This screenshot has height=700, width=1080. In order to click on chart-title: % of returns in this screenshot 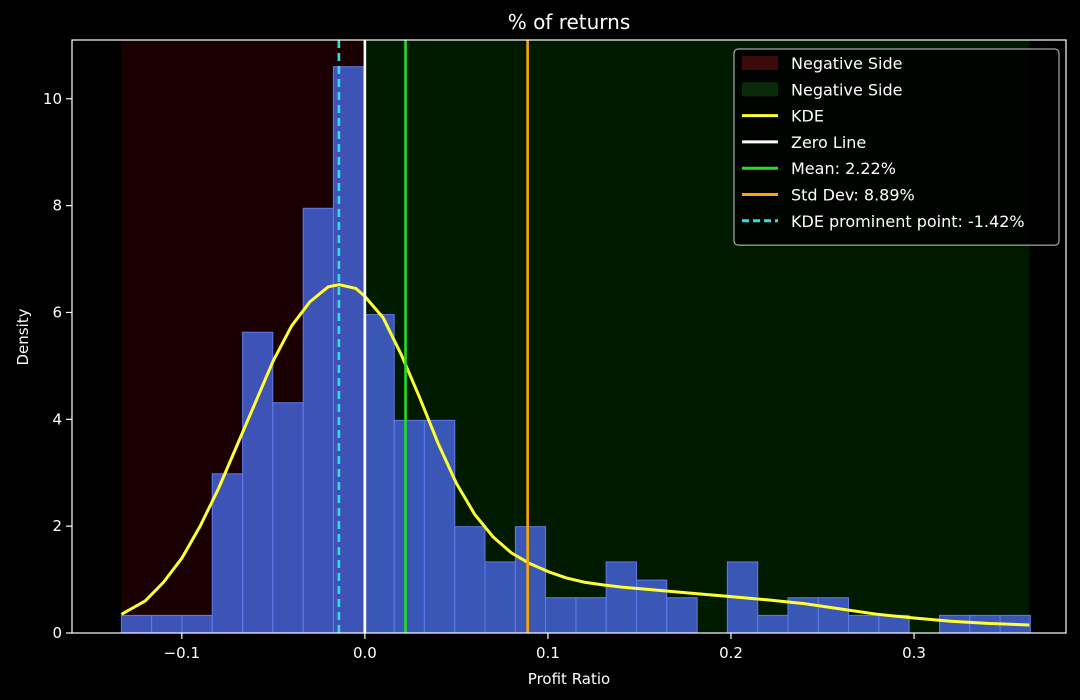, I will do `click(569, 22)`.